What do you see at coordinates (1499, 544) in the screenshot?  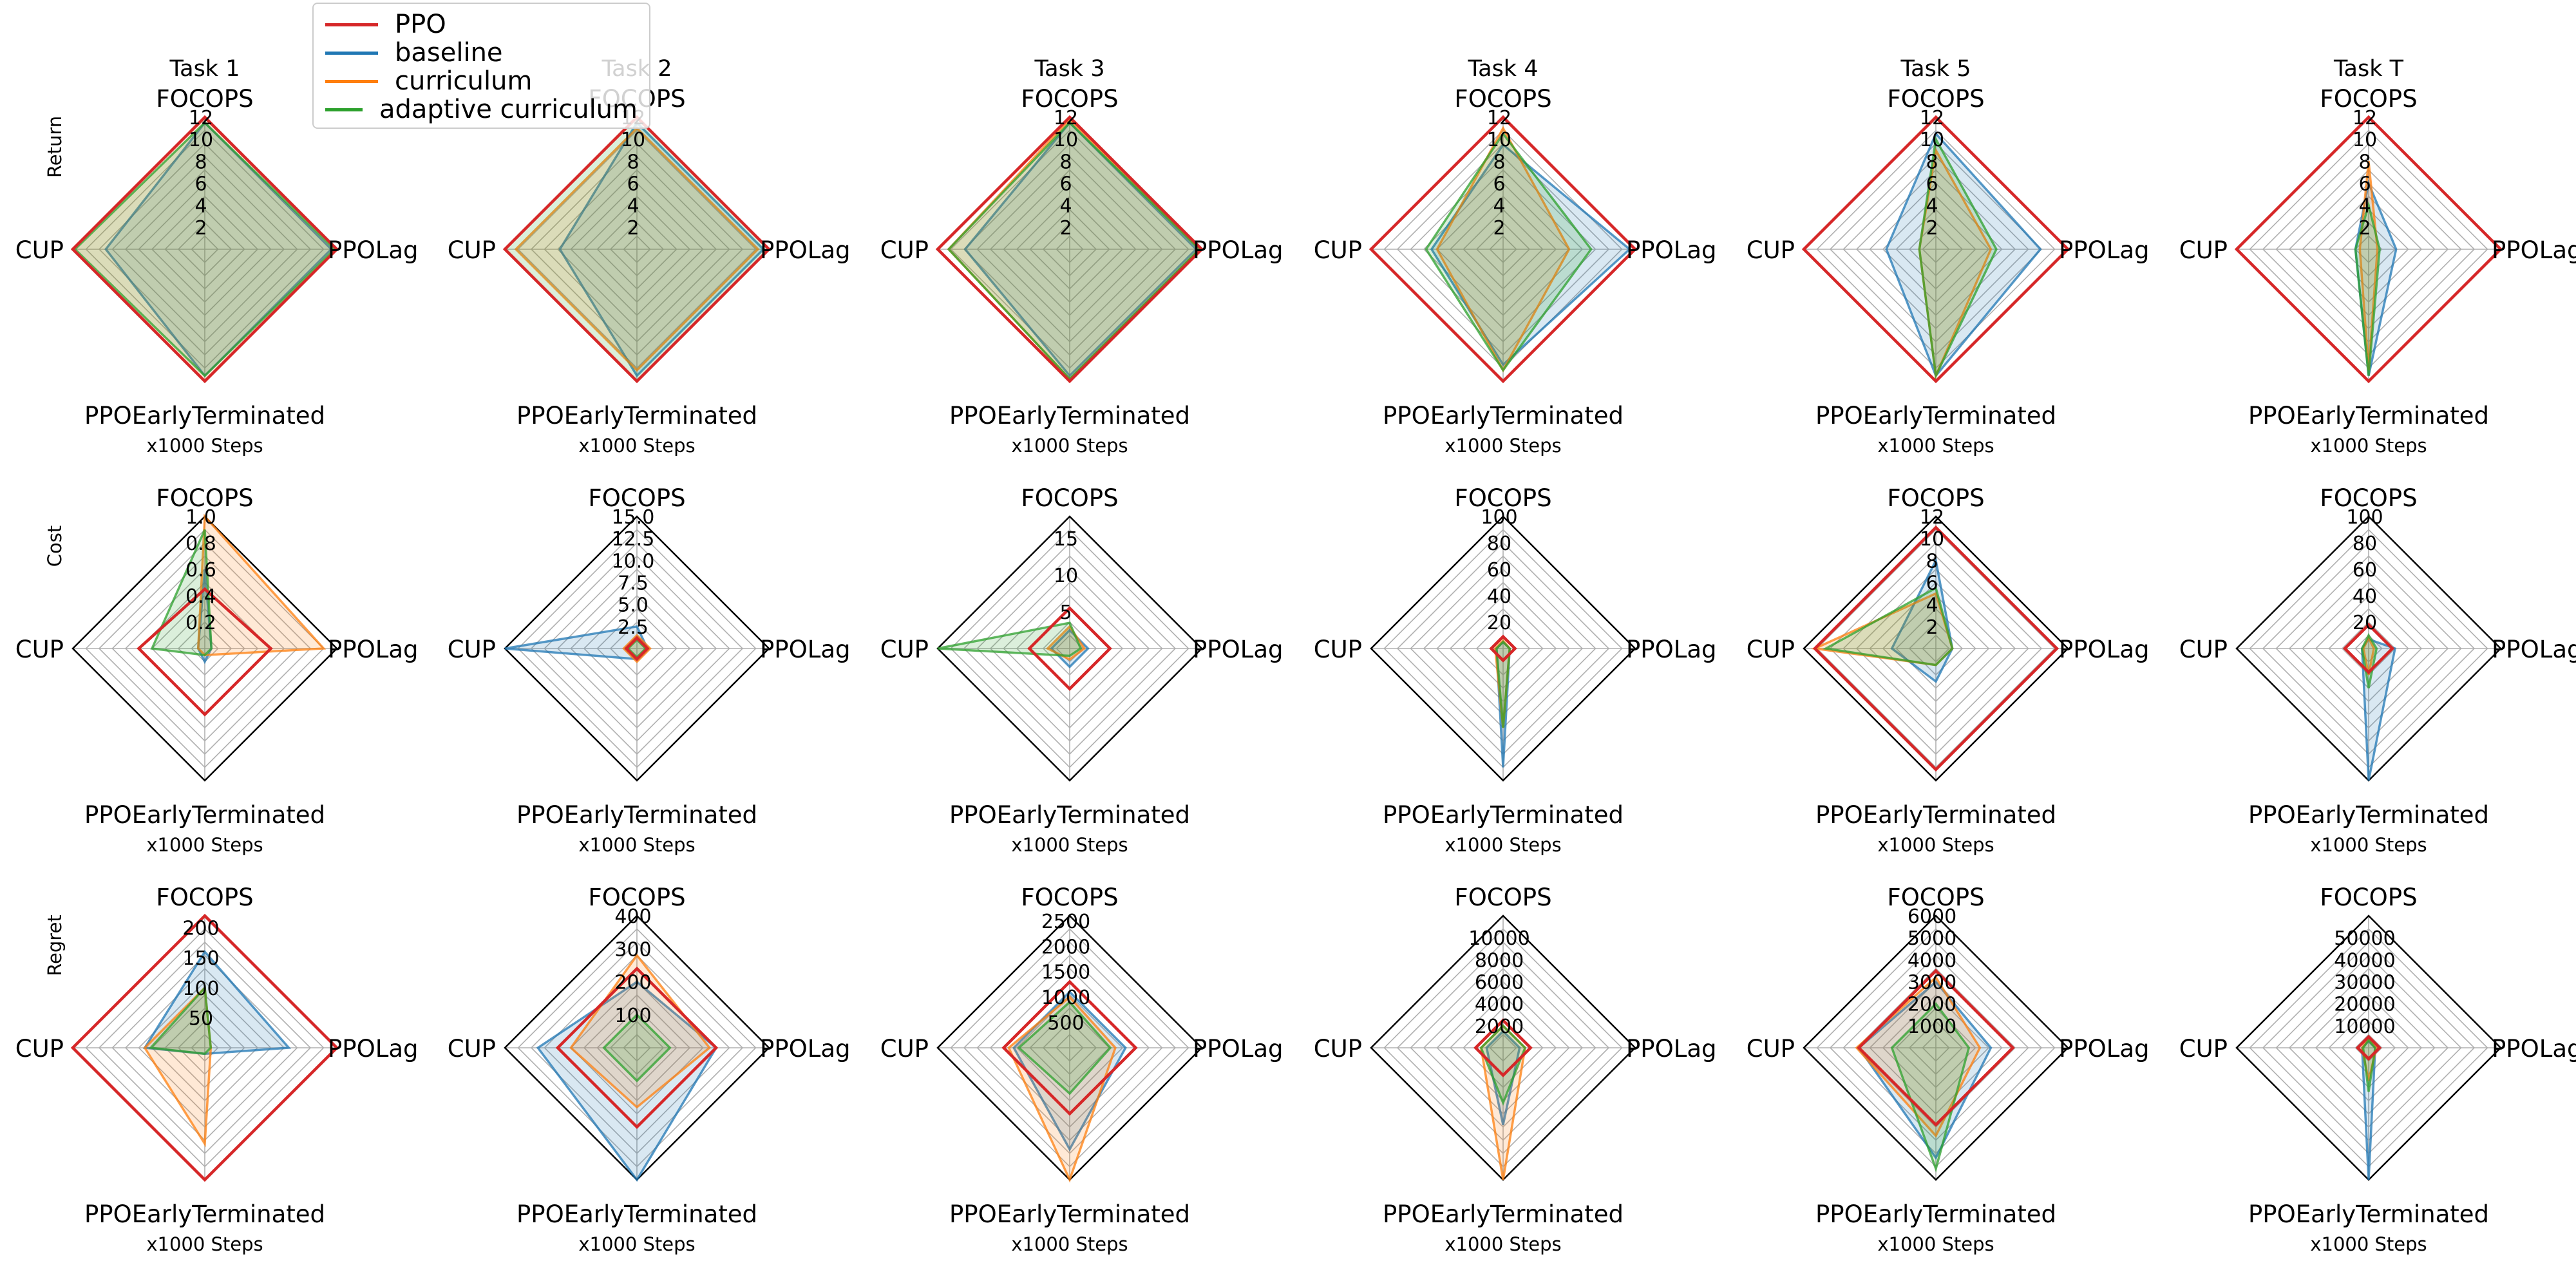 I see `radial-tick-label: 80` at bounding box center [1499, 544].